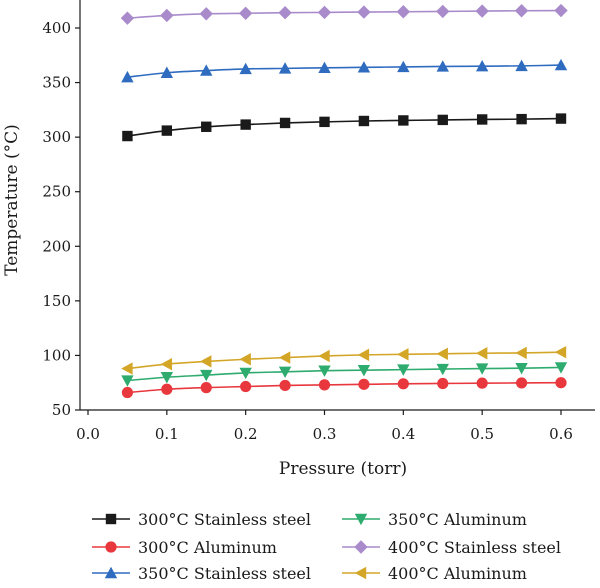 This screenshot has height=588, width=600. Describe the element at coordinates (167, 434) in the screenshot. I see `x-tick-label: 0.1` at that location.